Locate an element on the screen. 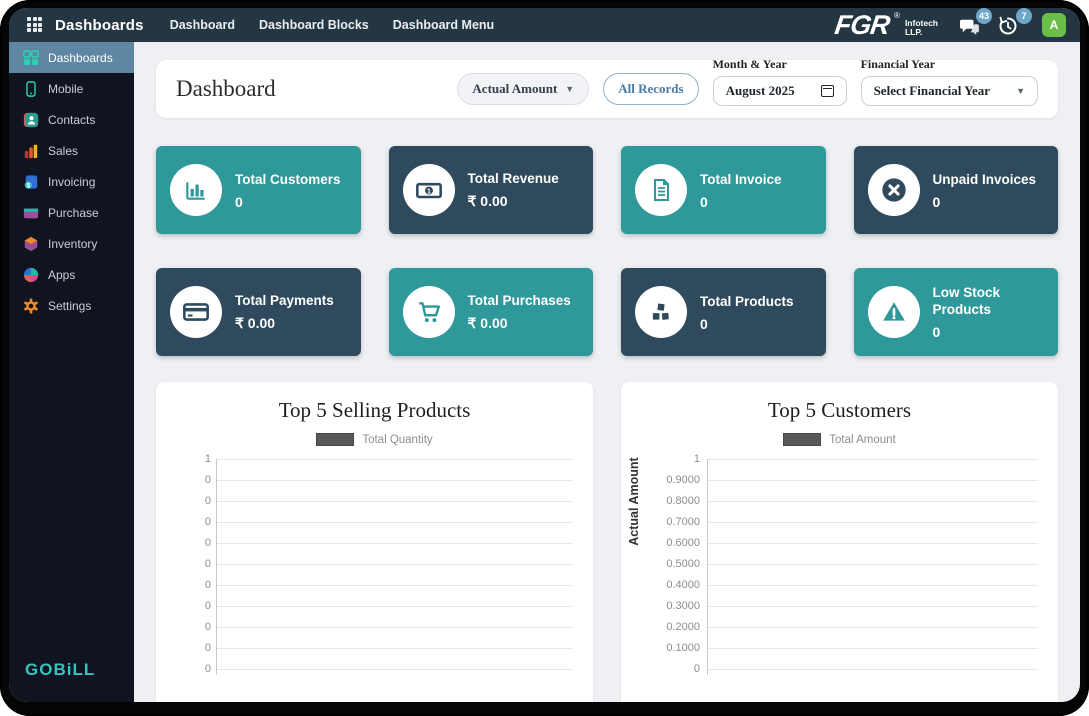  page-title: Dashboard is located at coordinates (226, 88).